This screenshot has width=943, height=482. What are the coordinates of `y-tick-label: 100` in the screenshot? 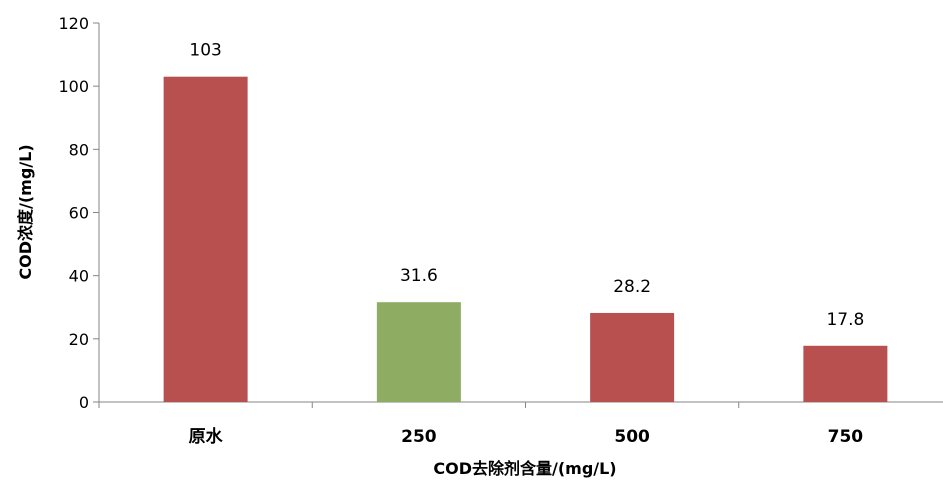 It's located at (73, 86).